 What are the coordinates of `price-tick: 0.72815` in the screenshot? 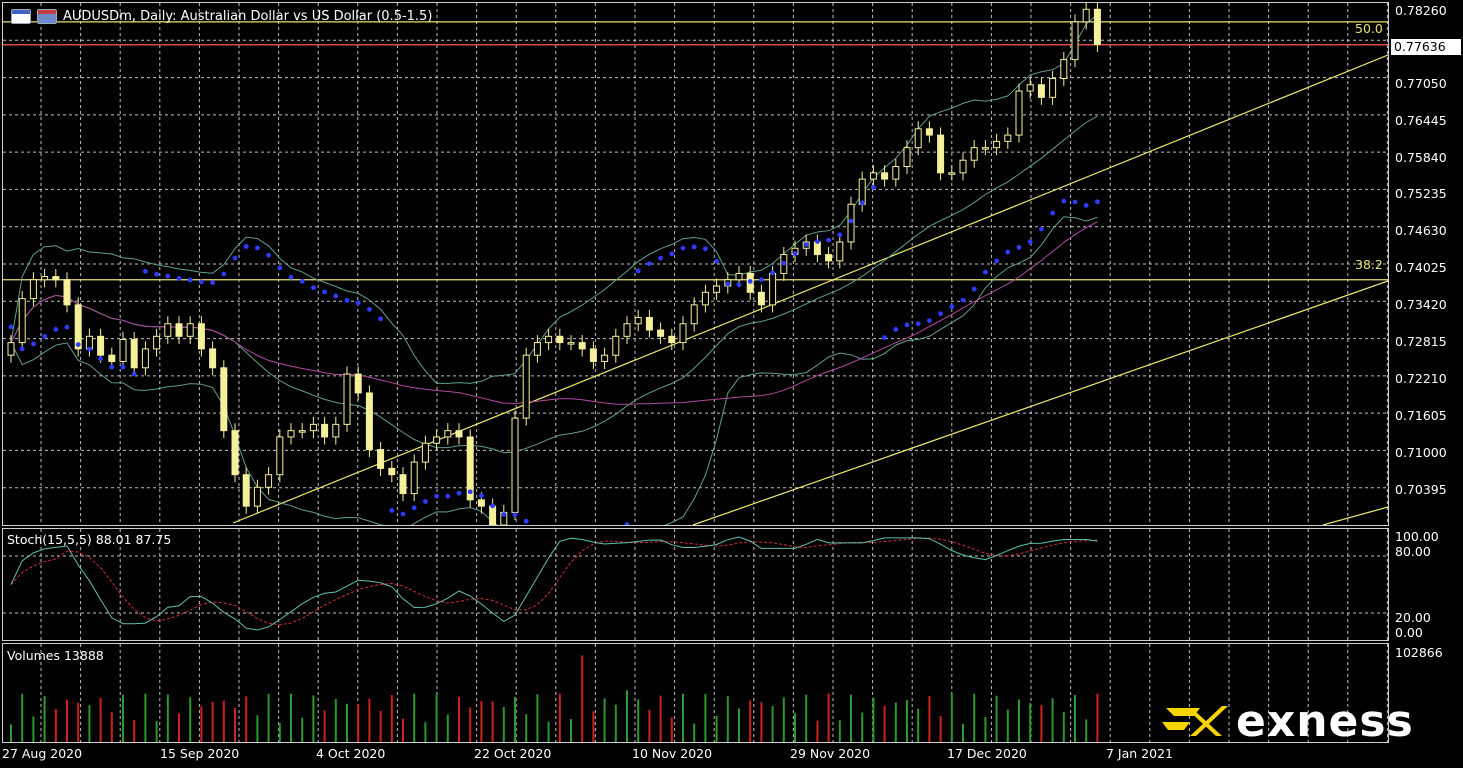 It's located at (1421, 341).